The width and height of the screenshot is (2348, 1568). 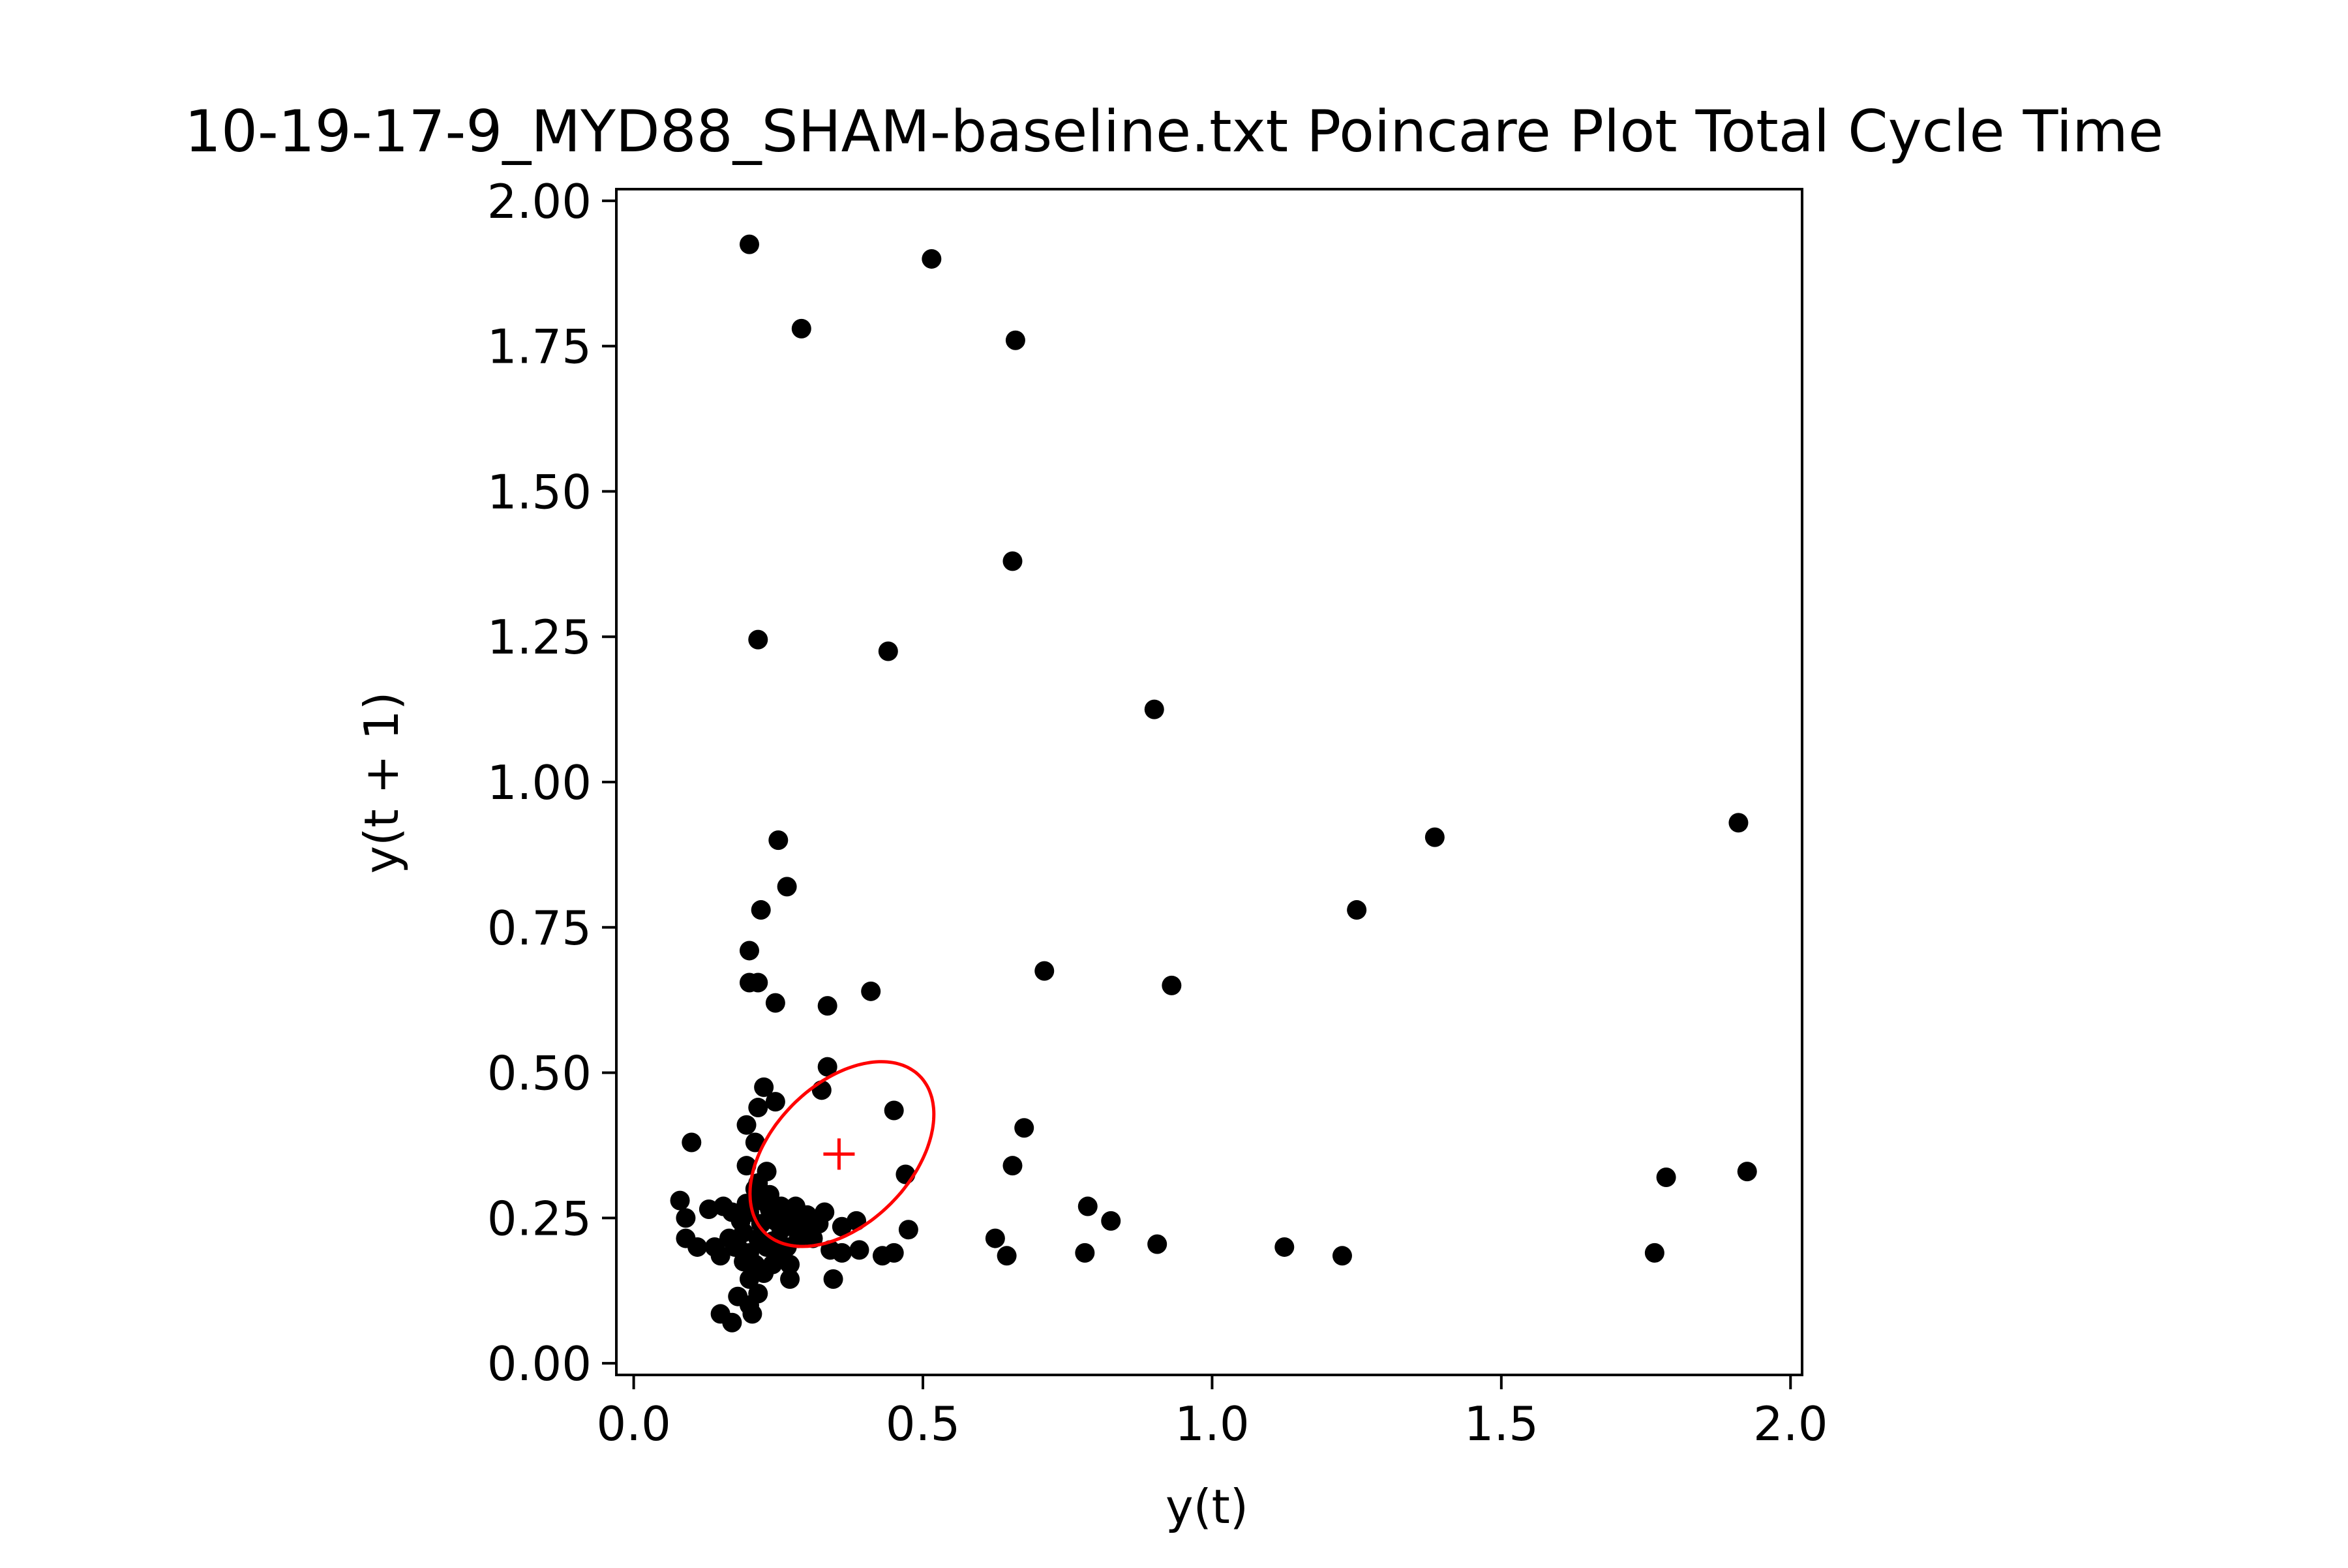 I want to click on x-tick-label: 1.5, so click(x=1502, y=1423).